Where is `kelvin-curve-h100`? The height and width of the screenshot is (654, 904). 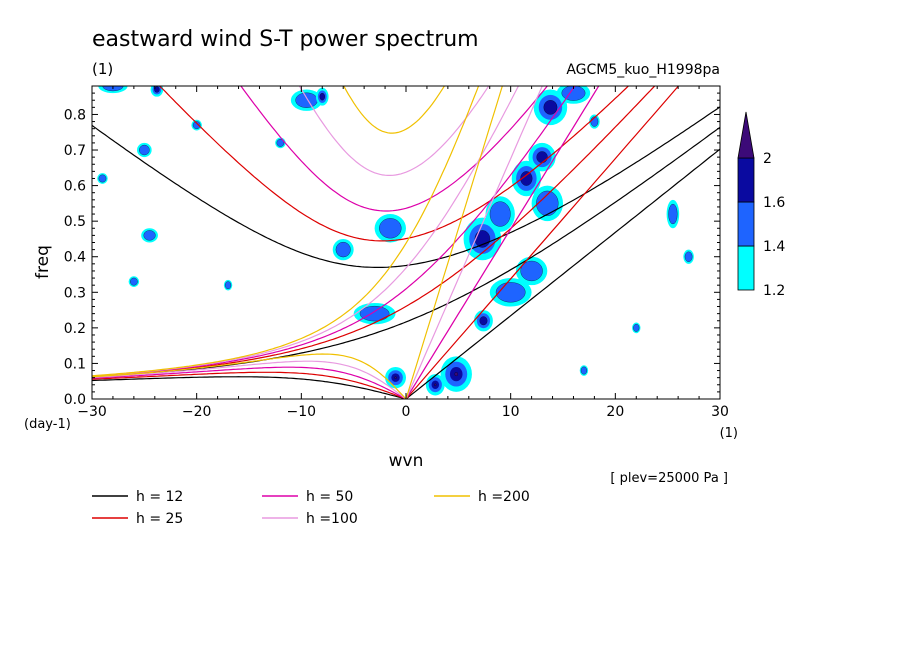
kelvin-curve-h100 is located at coordinates (474, 242).